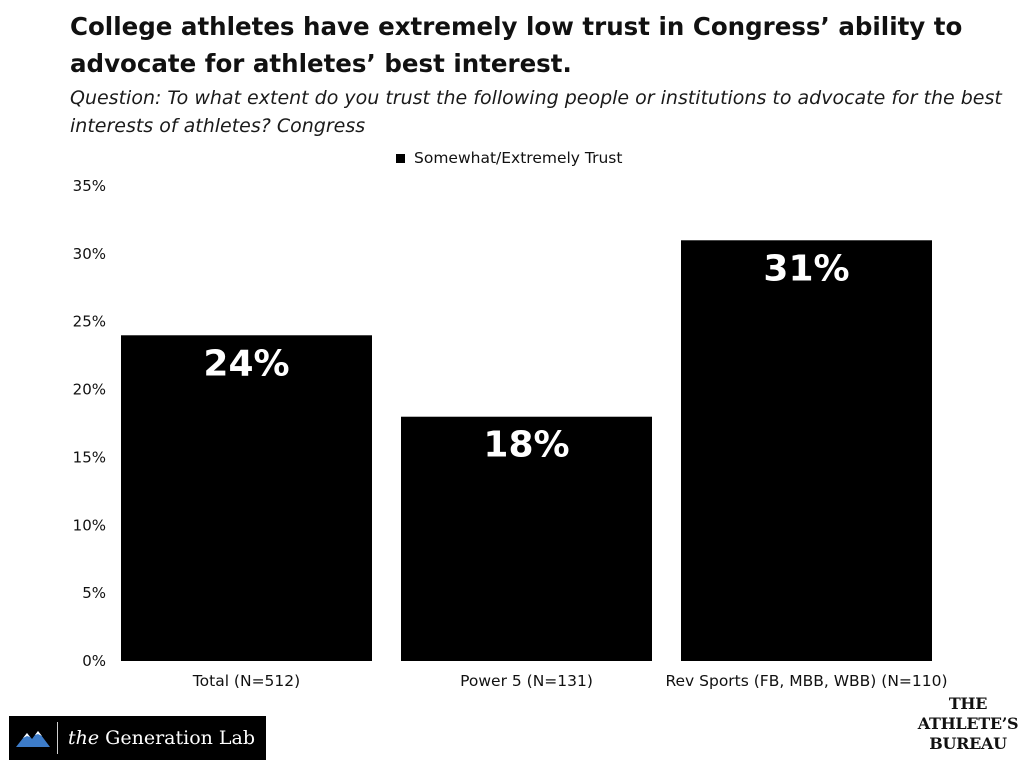 The width and height of the screenshot is (1024, 768). What do you see at coordinates (89, 254) in the screenshot?
I see `y-tick-label: 30%` at bounding box center [89, 254].